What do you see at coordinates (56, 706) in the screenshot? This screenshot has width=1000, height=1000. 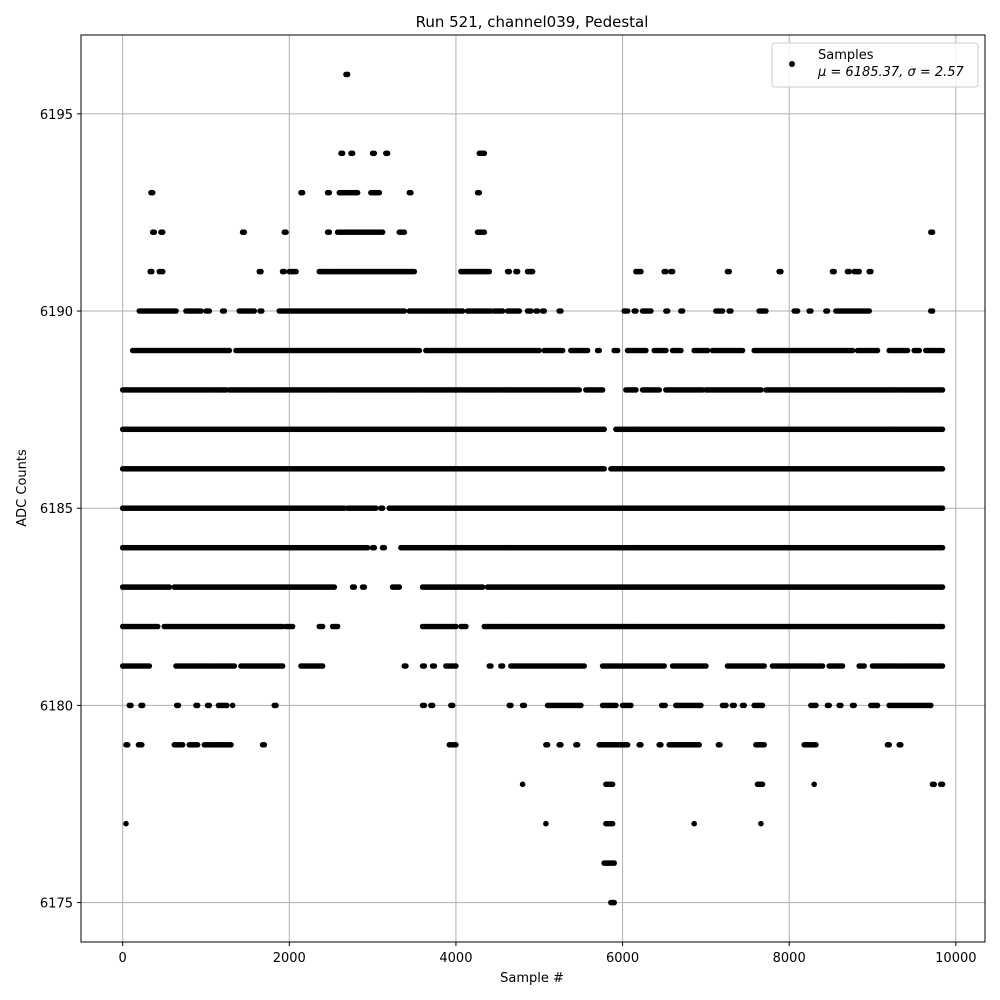 I see `y-tick-label: 6180` at bounding box center [56, 706].